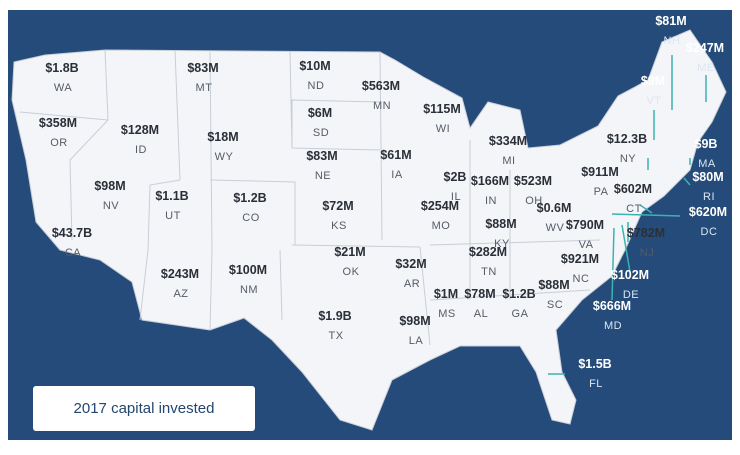  What do you see at coordinates (508, 150) in the screenshot?
I see `state-label: $334M MI` at bounding box center [508, 150].